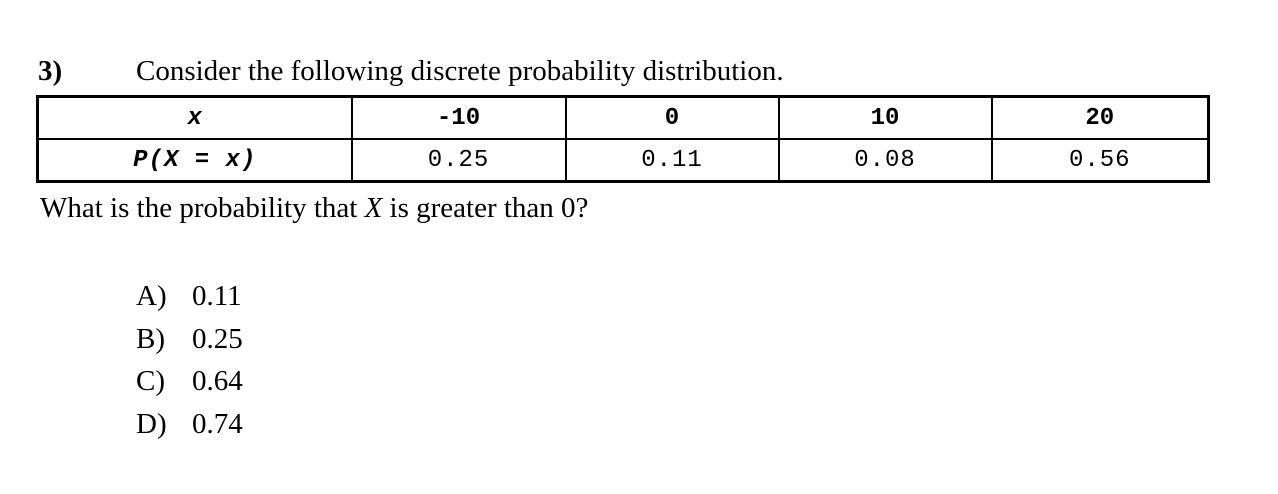 This screenshot has width=1278, height=494. I want to click on question-text-after: is greater than 0?, so click(485, 208).